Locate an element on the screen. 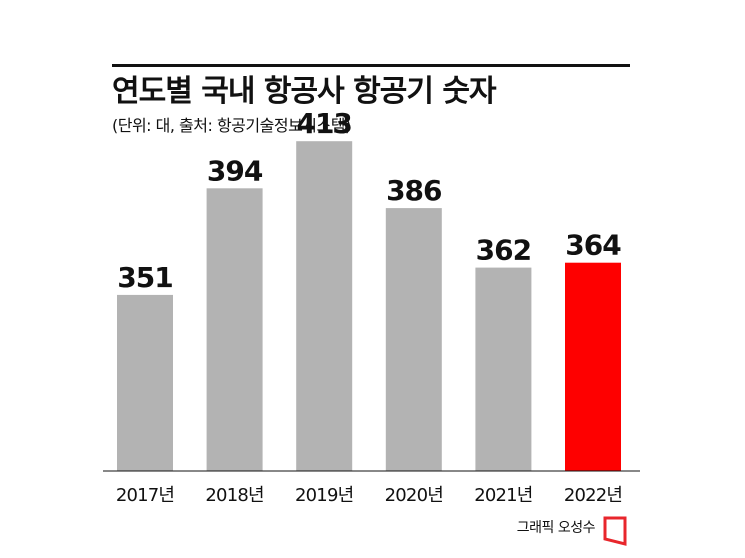 The width and height of the screenshot is (745, 558). bar-2020년 is located at coordinates (413, 339).